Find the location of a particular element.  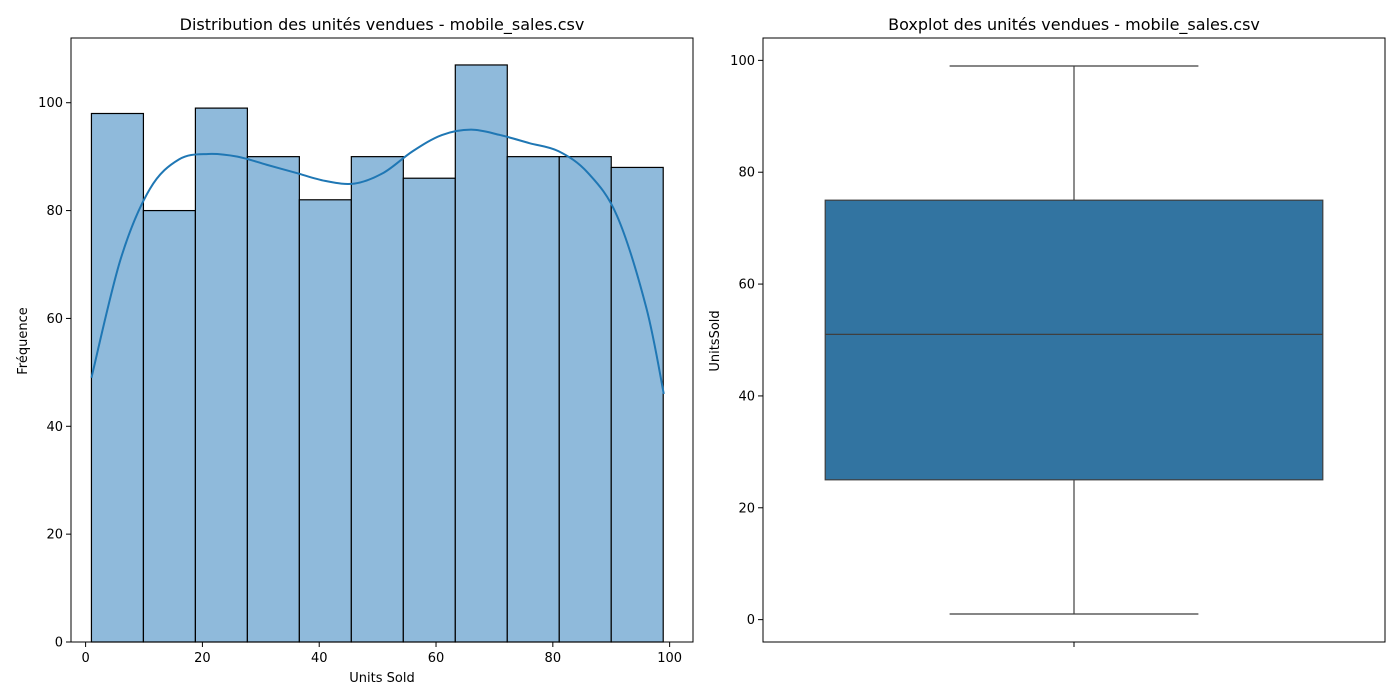

x-tick-label: 40 is located at coordinates (319, 658).